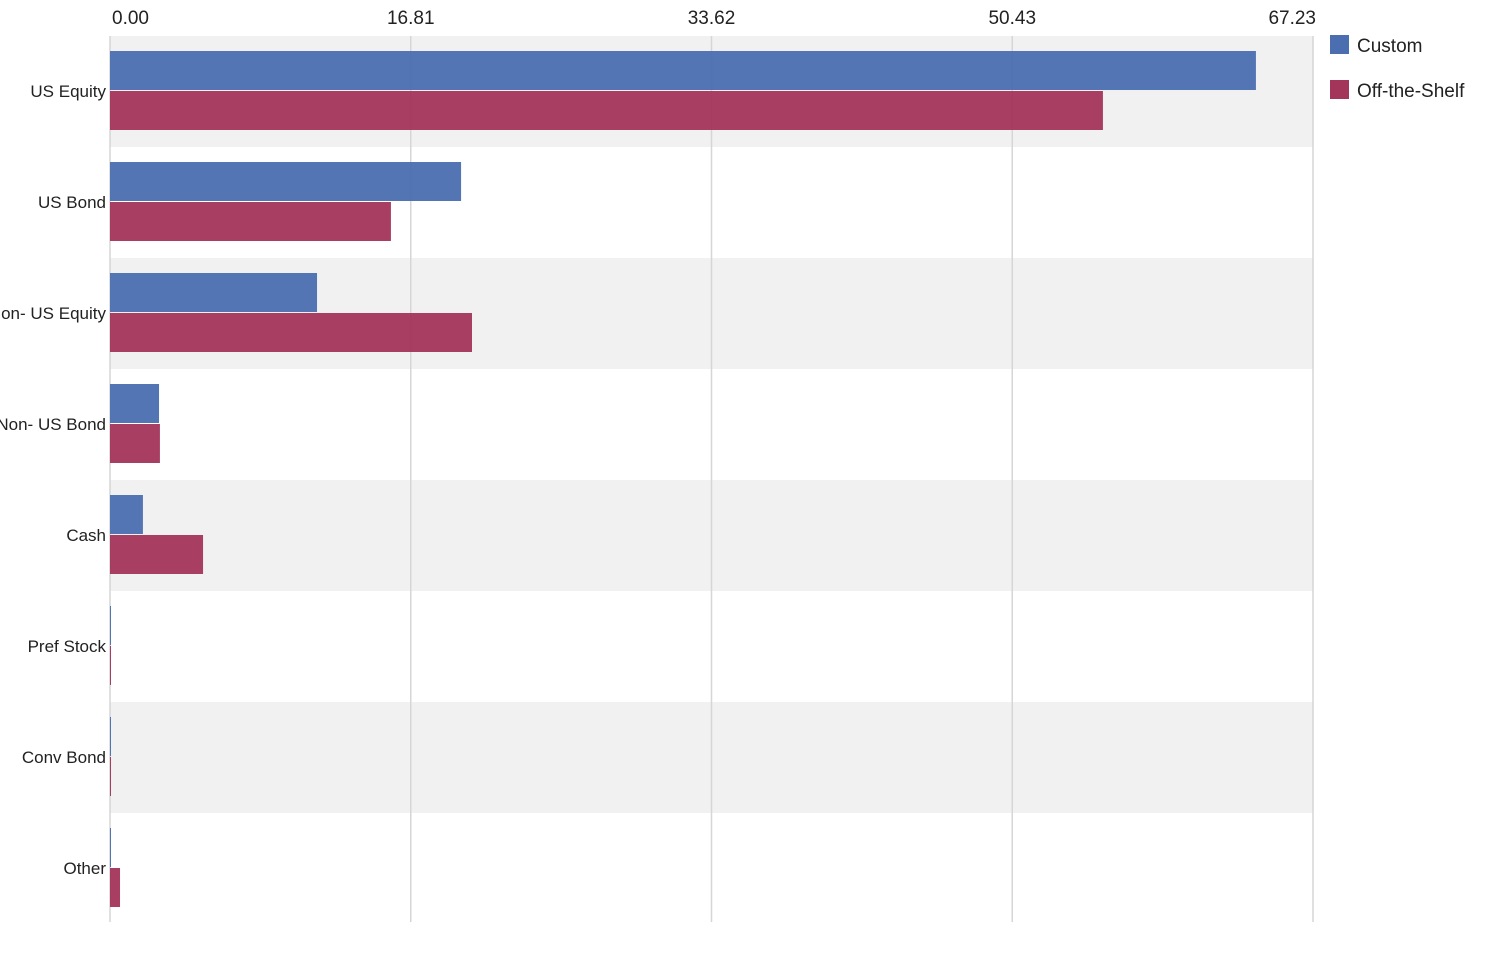 This screenshot has height=974, width=1488. Describe the element at coordinates (86, 535) in the screenshot. I see `category-label: Cash` at that location.